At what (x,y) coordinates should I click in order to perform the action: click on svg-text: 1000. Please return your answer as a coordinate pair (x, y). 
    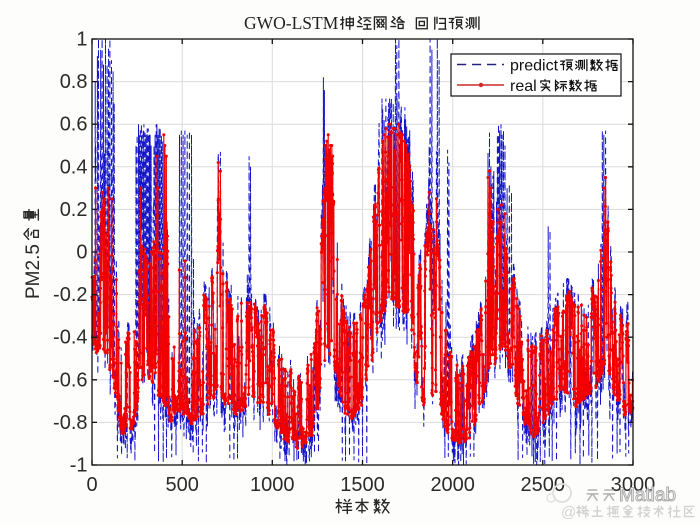
    Looking at the image, I should click on (272, 485).